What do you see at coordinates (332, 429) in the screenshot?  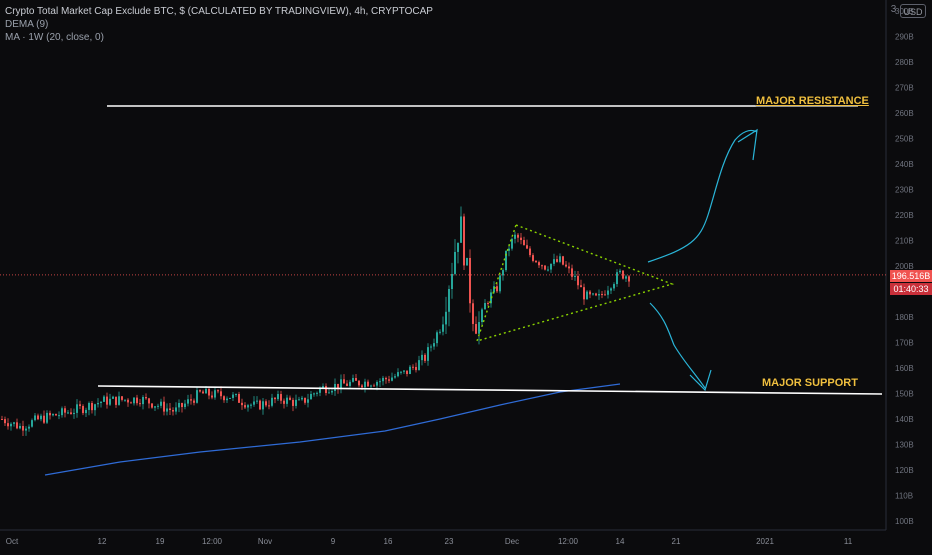 I see `weekly-ma-line` at bounding box center [332, 429].